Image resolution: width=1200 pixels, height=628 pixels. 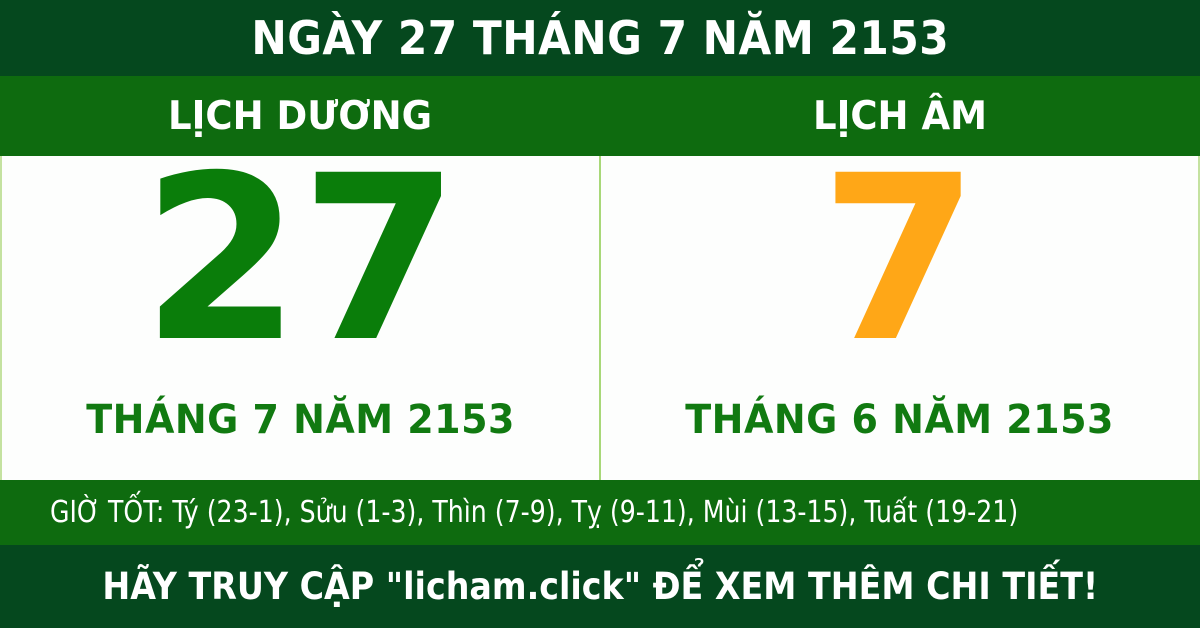 I want to click on header-bar: NGÀY 27 THÁNG 7 NĂM 2153, so click(x=600, y=38).